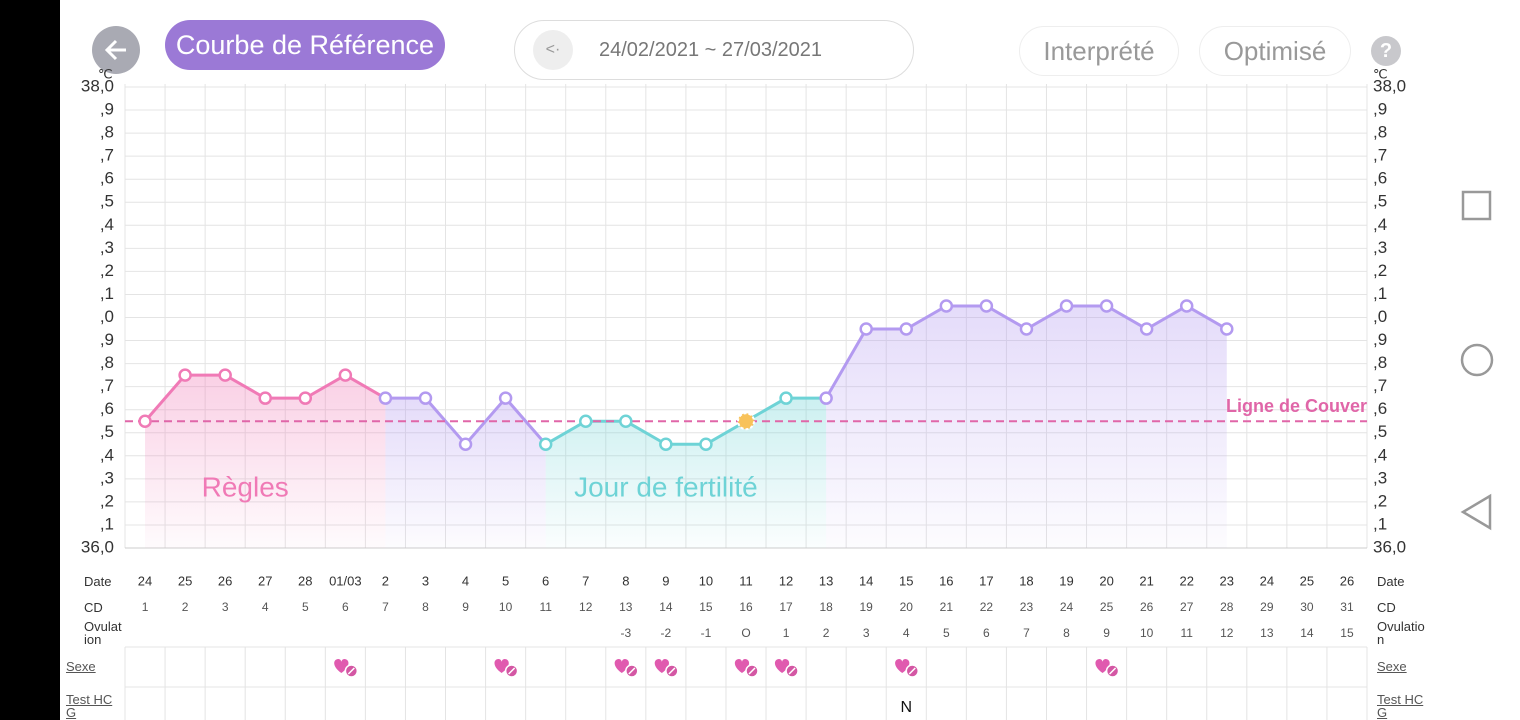 The width and height of the screenshot is (1520, 720). Describe the element at coordinates (1389, 546) in the screenshot. I see `y-tick-label-right: 36,0` at that location.